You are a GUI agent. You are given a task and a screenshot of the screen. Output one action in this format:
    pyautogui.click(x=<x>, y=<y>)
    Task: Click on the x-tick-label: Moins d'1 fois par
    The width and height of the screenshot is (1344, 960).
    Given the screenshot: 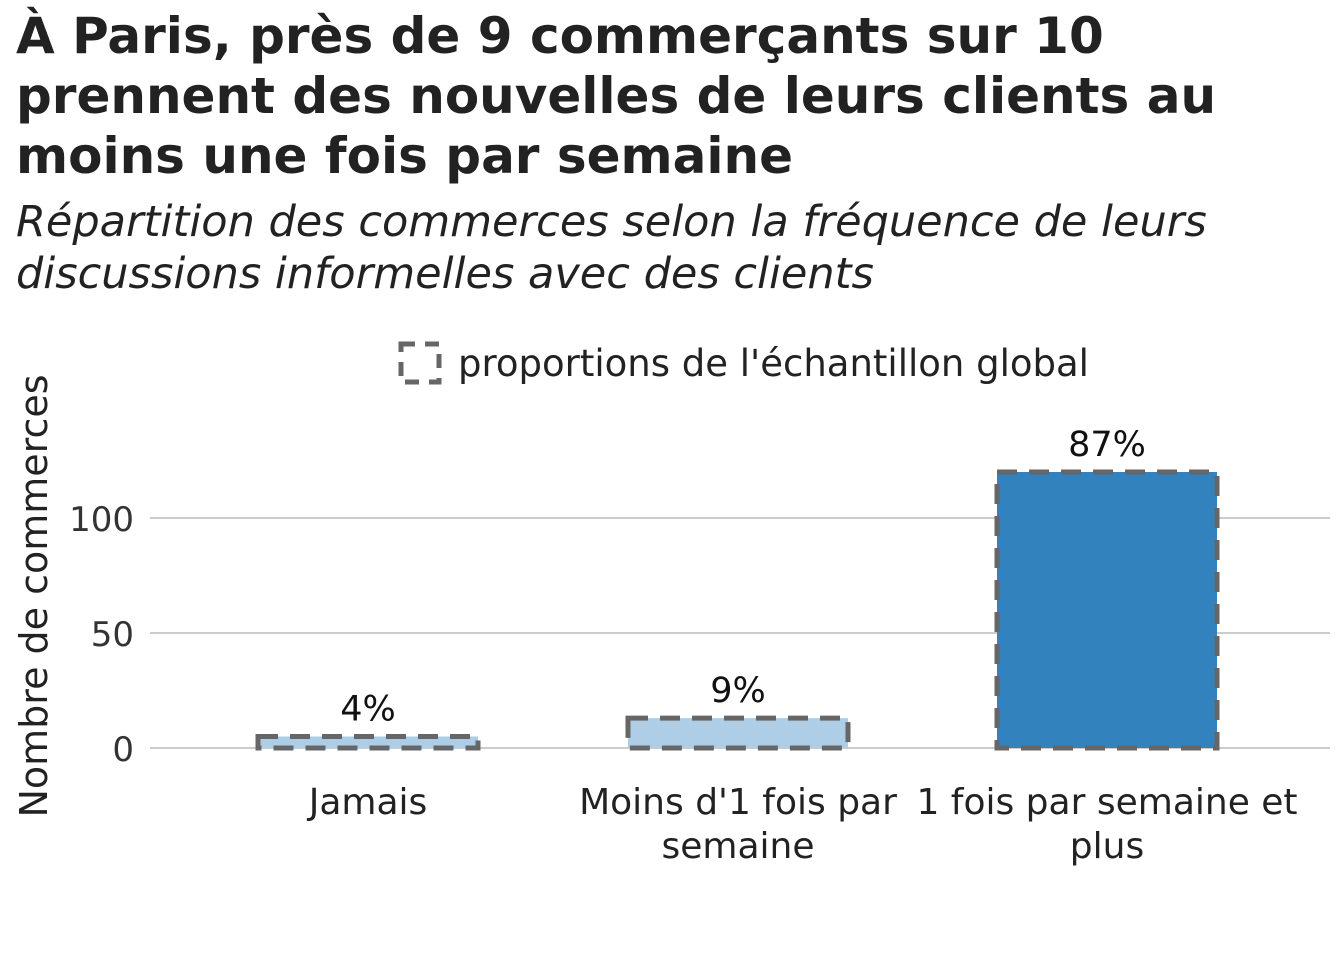 What is the action you would take?
    pyautogui.click(x=738, y=802)
    